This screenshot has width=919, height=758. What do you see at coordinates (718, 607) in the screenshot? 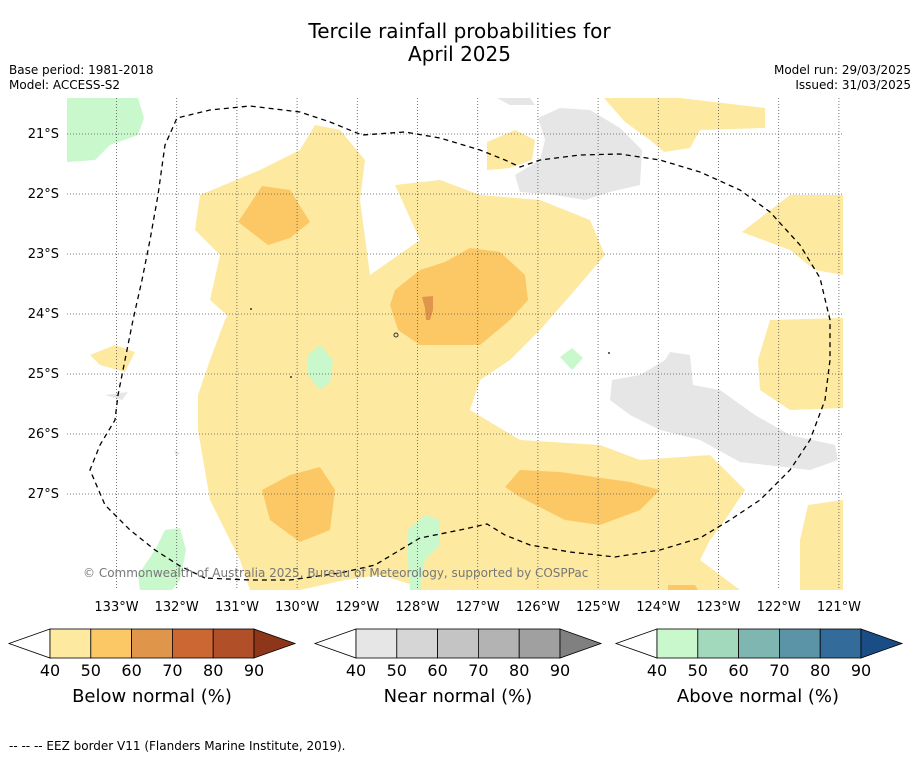
I see `lon-label: 123°W` at bounding box center [718, 607].